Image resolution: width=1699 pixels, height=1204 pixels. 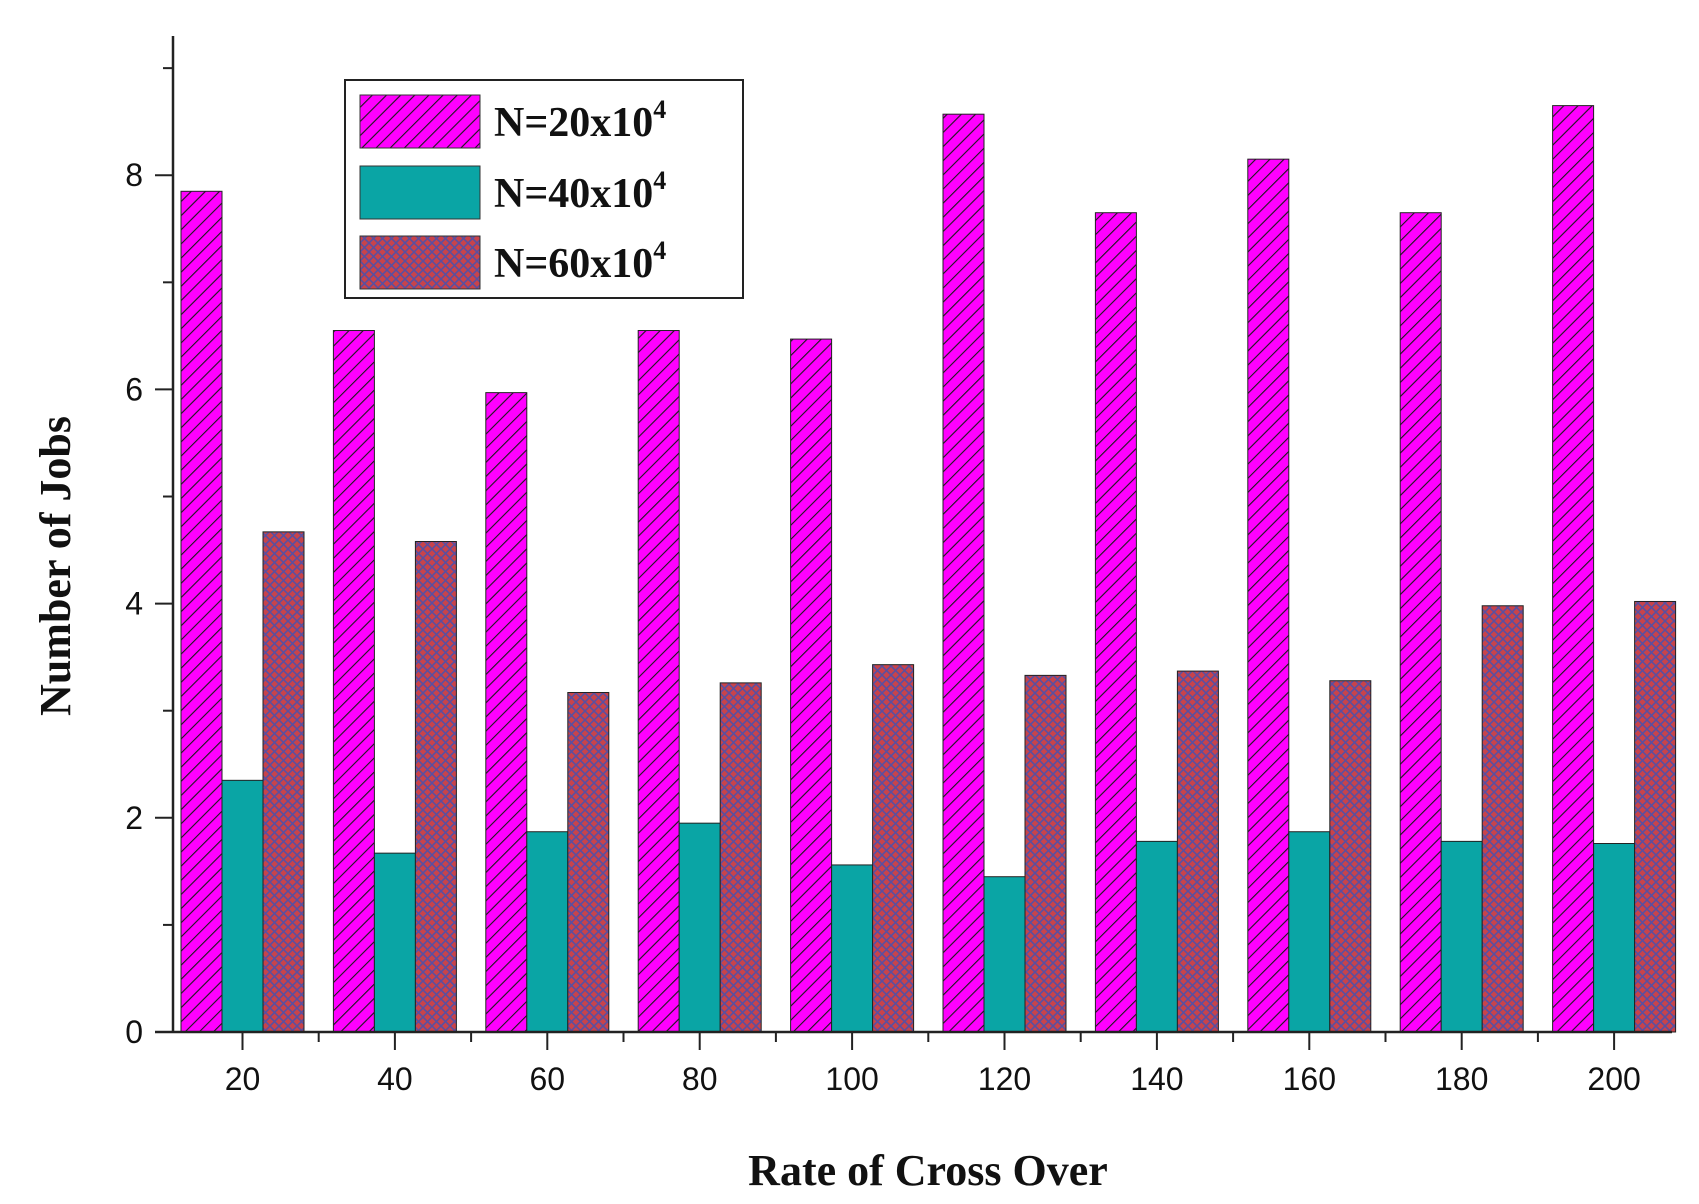 I want to click on legend-label-n40-base: N=40x10, so click(x=573, y=194).